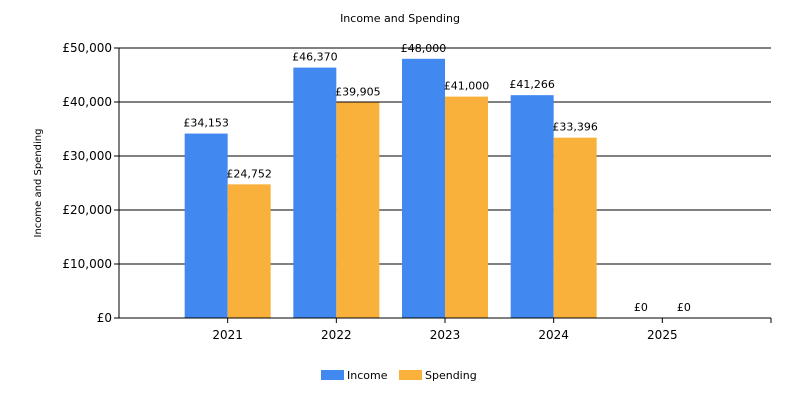 The height and width of the screenshot is (400, 800). What do you see at coordinates (466, 207) in the screenshot?
I see `bar-spending-2023` at bounding box center [466, 207].